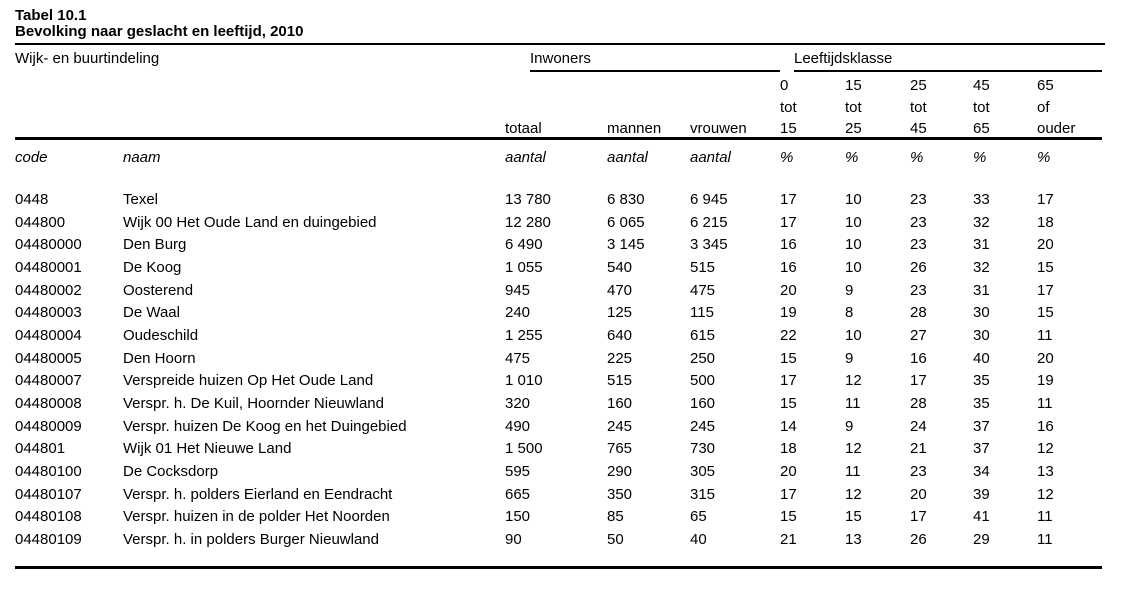 Image resolution: width=1132 pixels, height=589 pixels. Describe the element at coordinates (1070, 128) in the screenshot. I see `age-col-5-to: ouder` at that location.